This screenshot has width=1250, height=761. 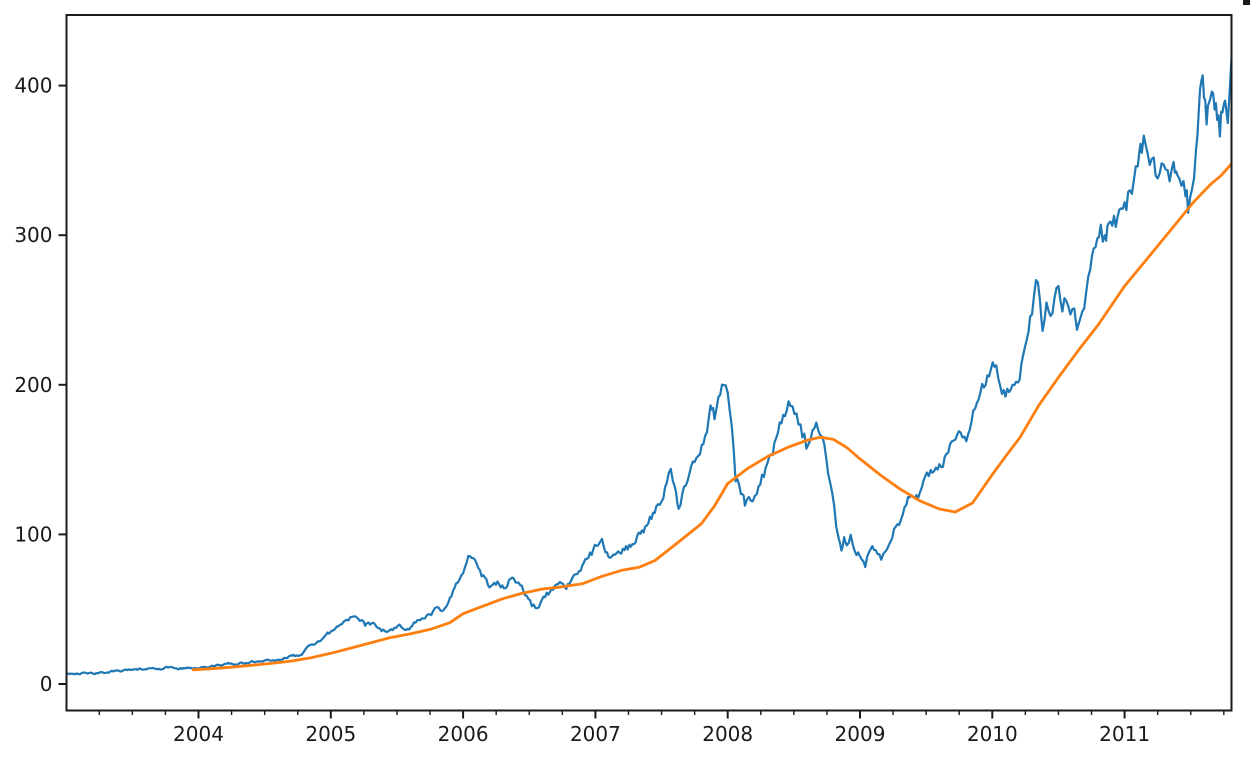 What do you see at coordinates (33, 235) in the screenshot?
I see `y-tick-label: 300` at bounding box center [33, 235].